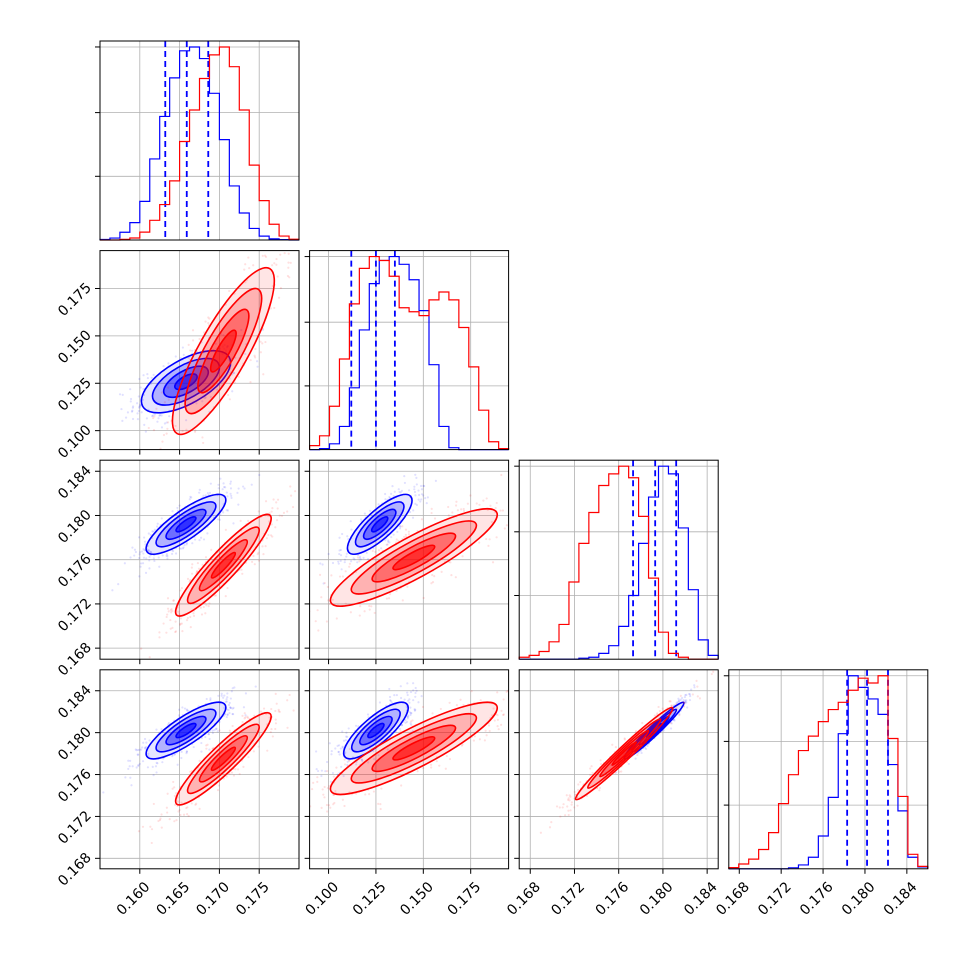  Describe the element at coordinates (177, 356) in the screenshot. I see `contour-panel-1-0: 0.100 0.125 0.150 0.175` at that location.